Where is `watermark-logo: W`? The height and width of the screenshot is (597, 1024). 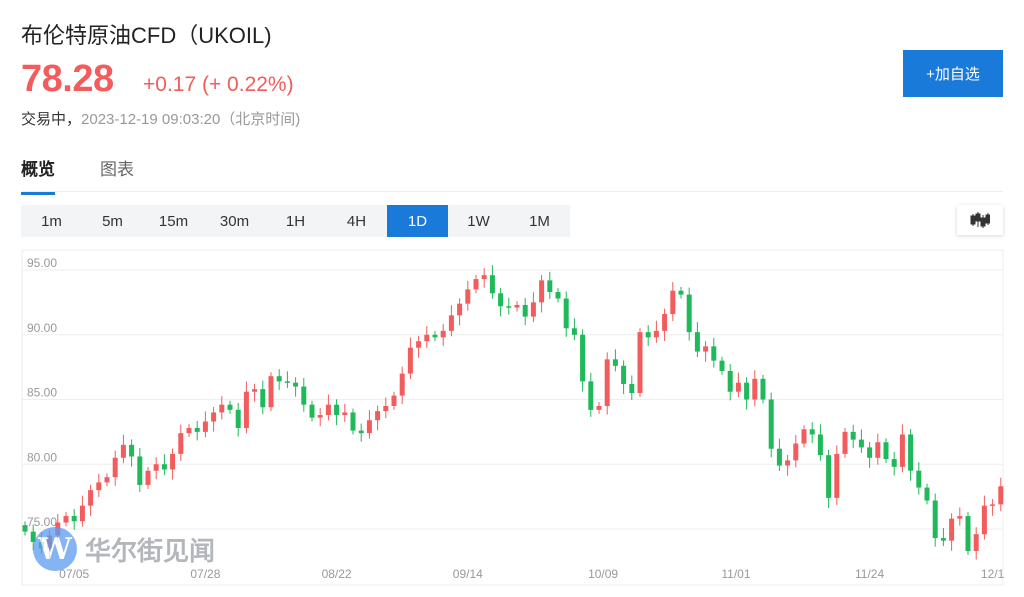
watermark-logo: W is located at coordinates (55, 549).